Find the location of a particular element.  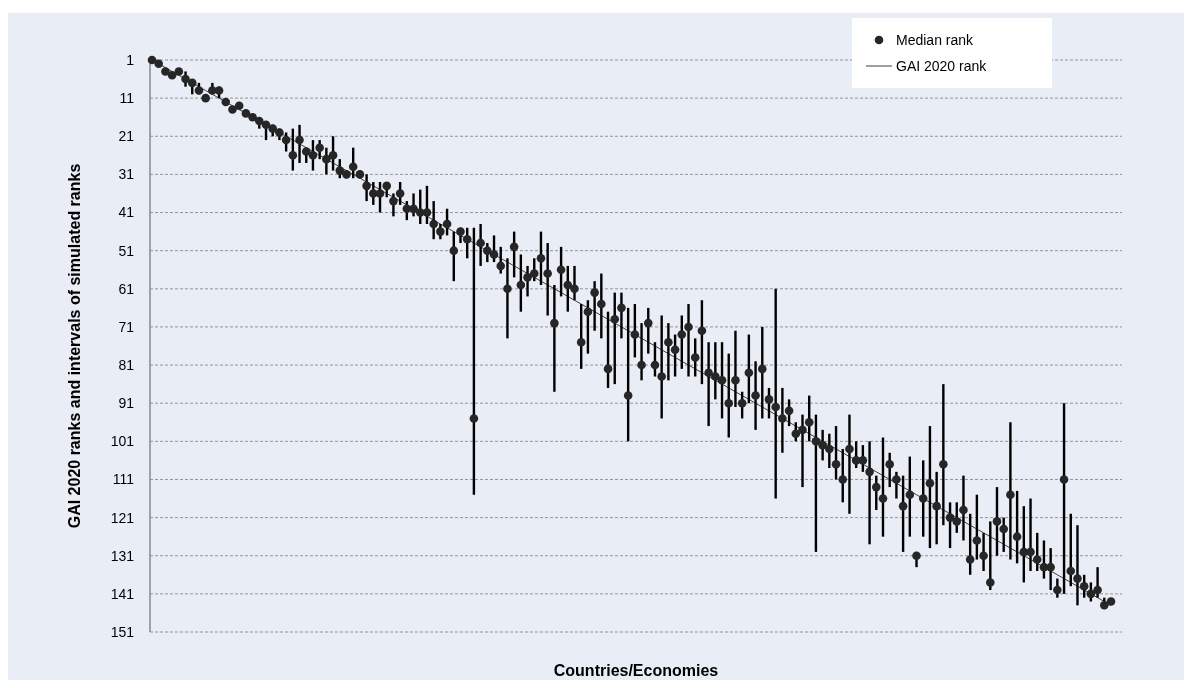

y-tick-label: 41 is located at coordinates (126, 212).